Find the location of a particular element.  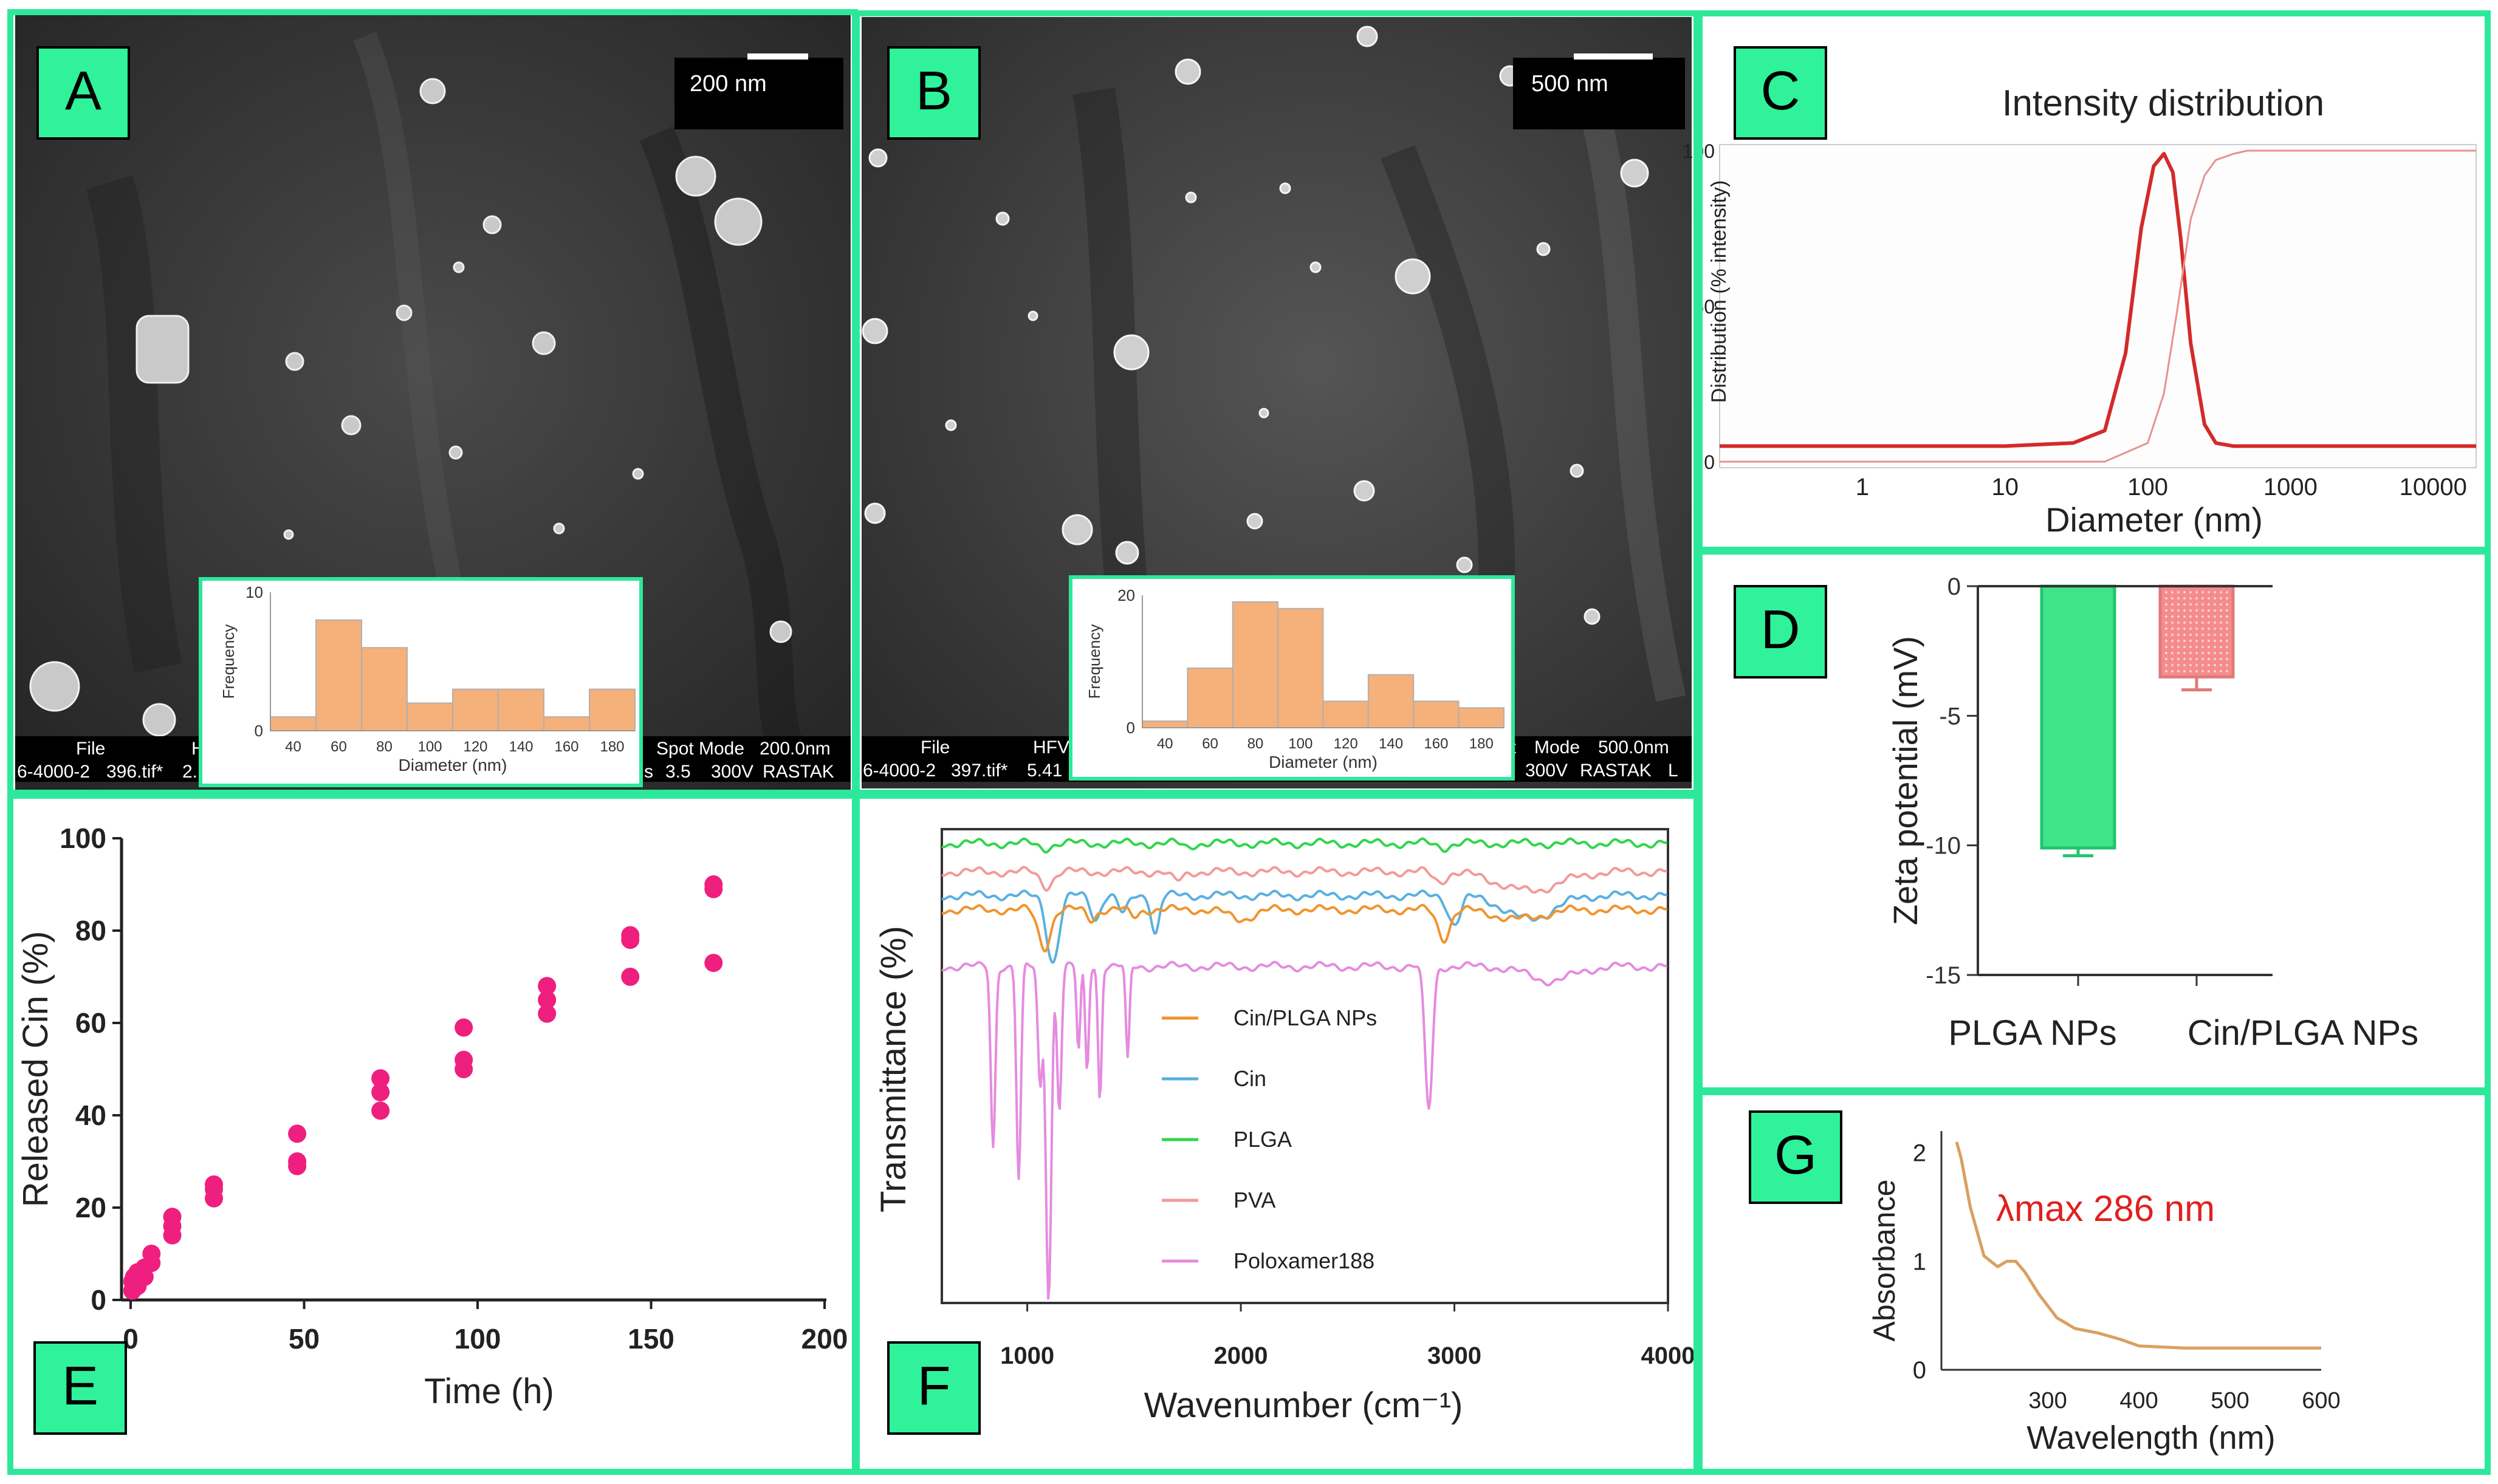

y-tick-label: 40 is located at coordinates (91, 1115).